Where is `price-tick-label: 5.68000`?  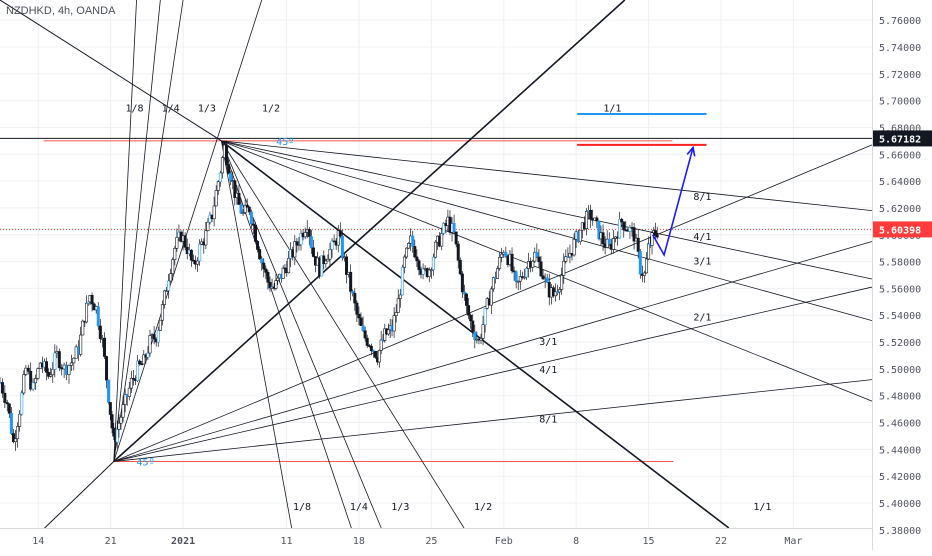
price-tick-label: 5.68000 is located at coordinates (900, 128).